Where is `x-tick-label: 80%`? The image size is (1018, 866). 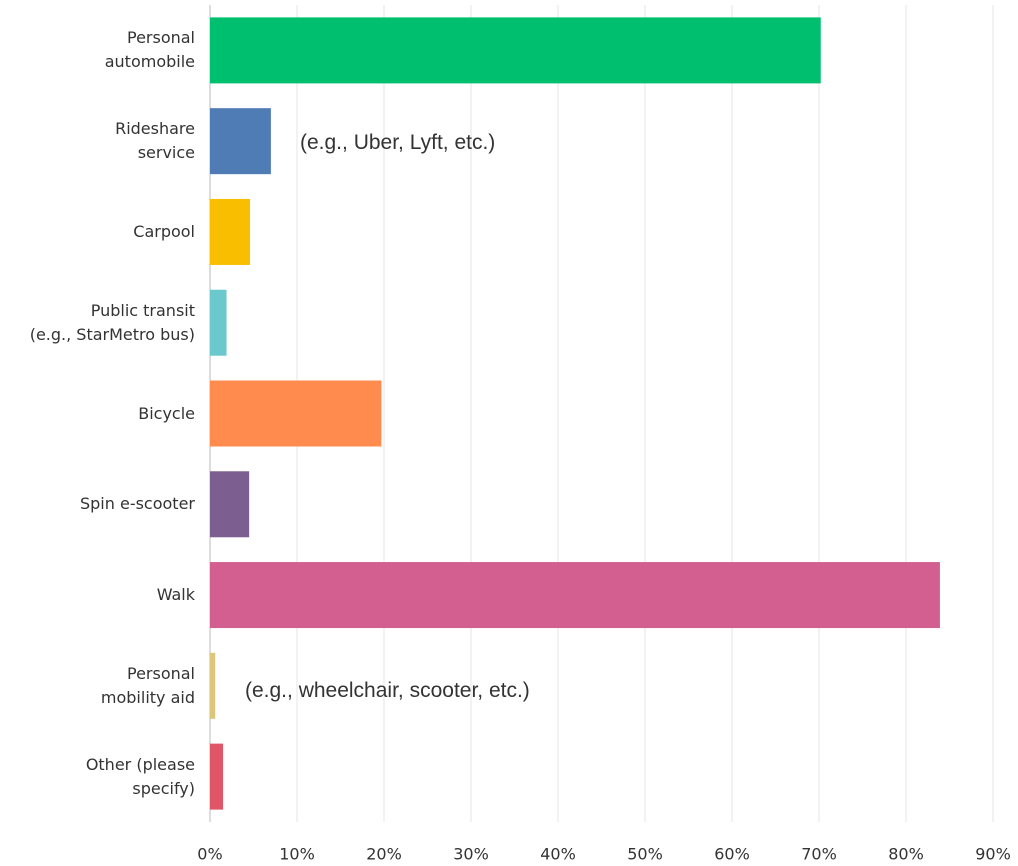 x-tick-label: 80% is located at coordinates (906, 854).